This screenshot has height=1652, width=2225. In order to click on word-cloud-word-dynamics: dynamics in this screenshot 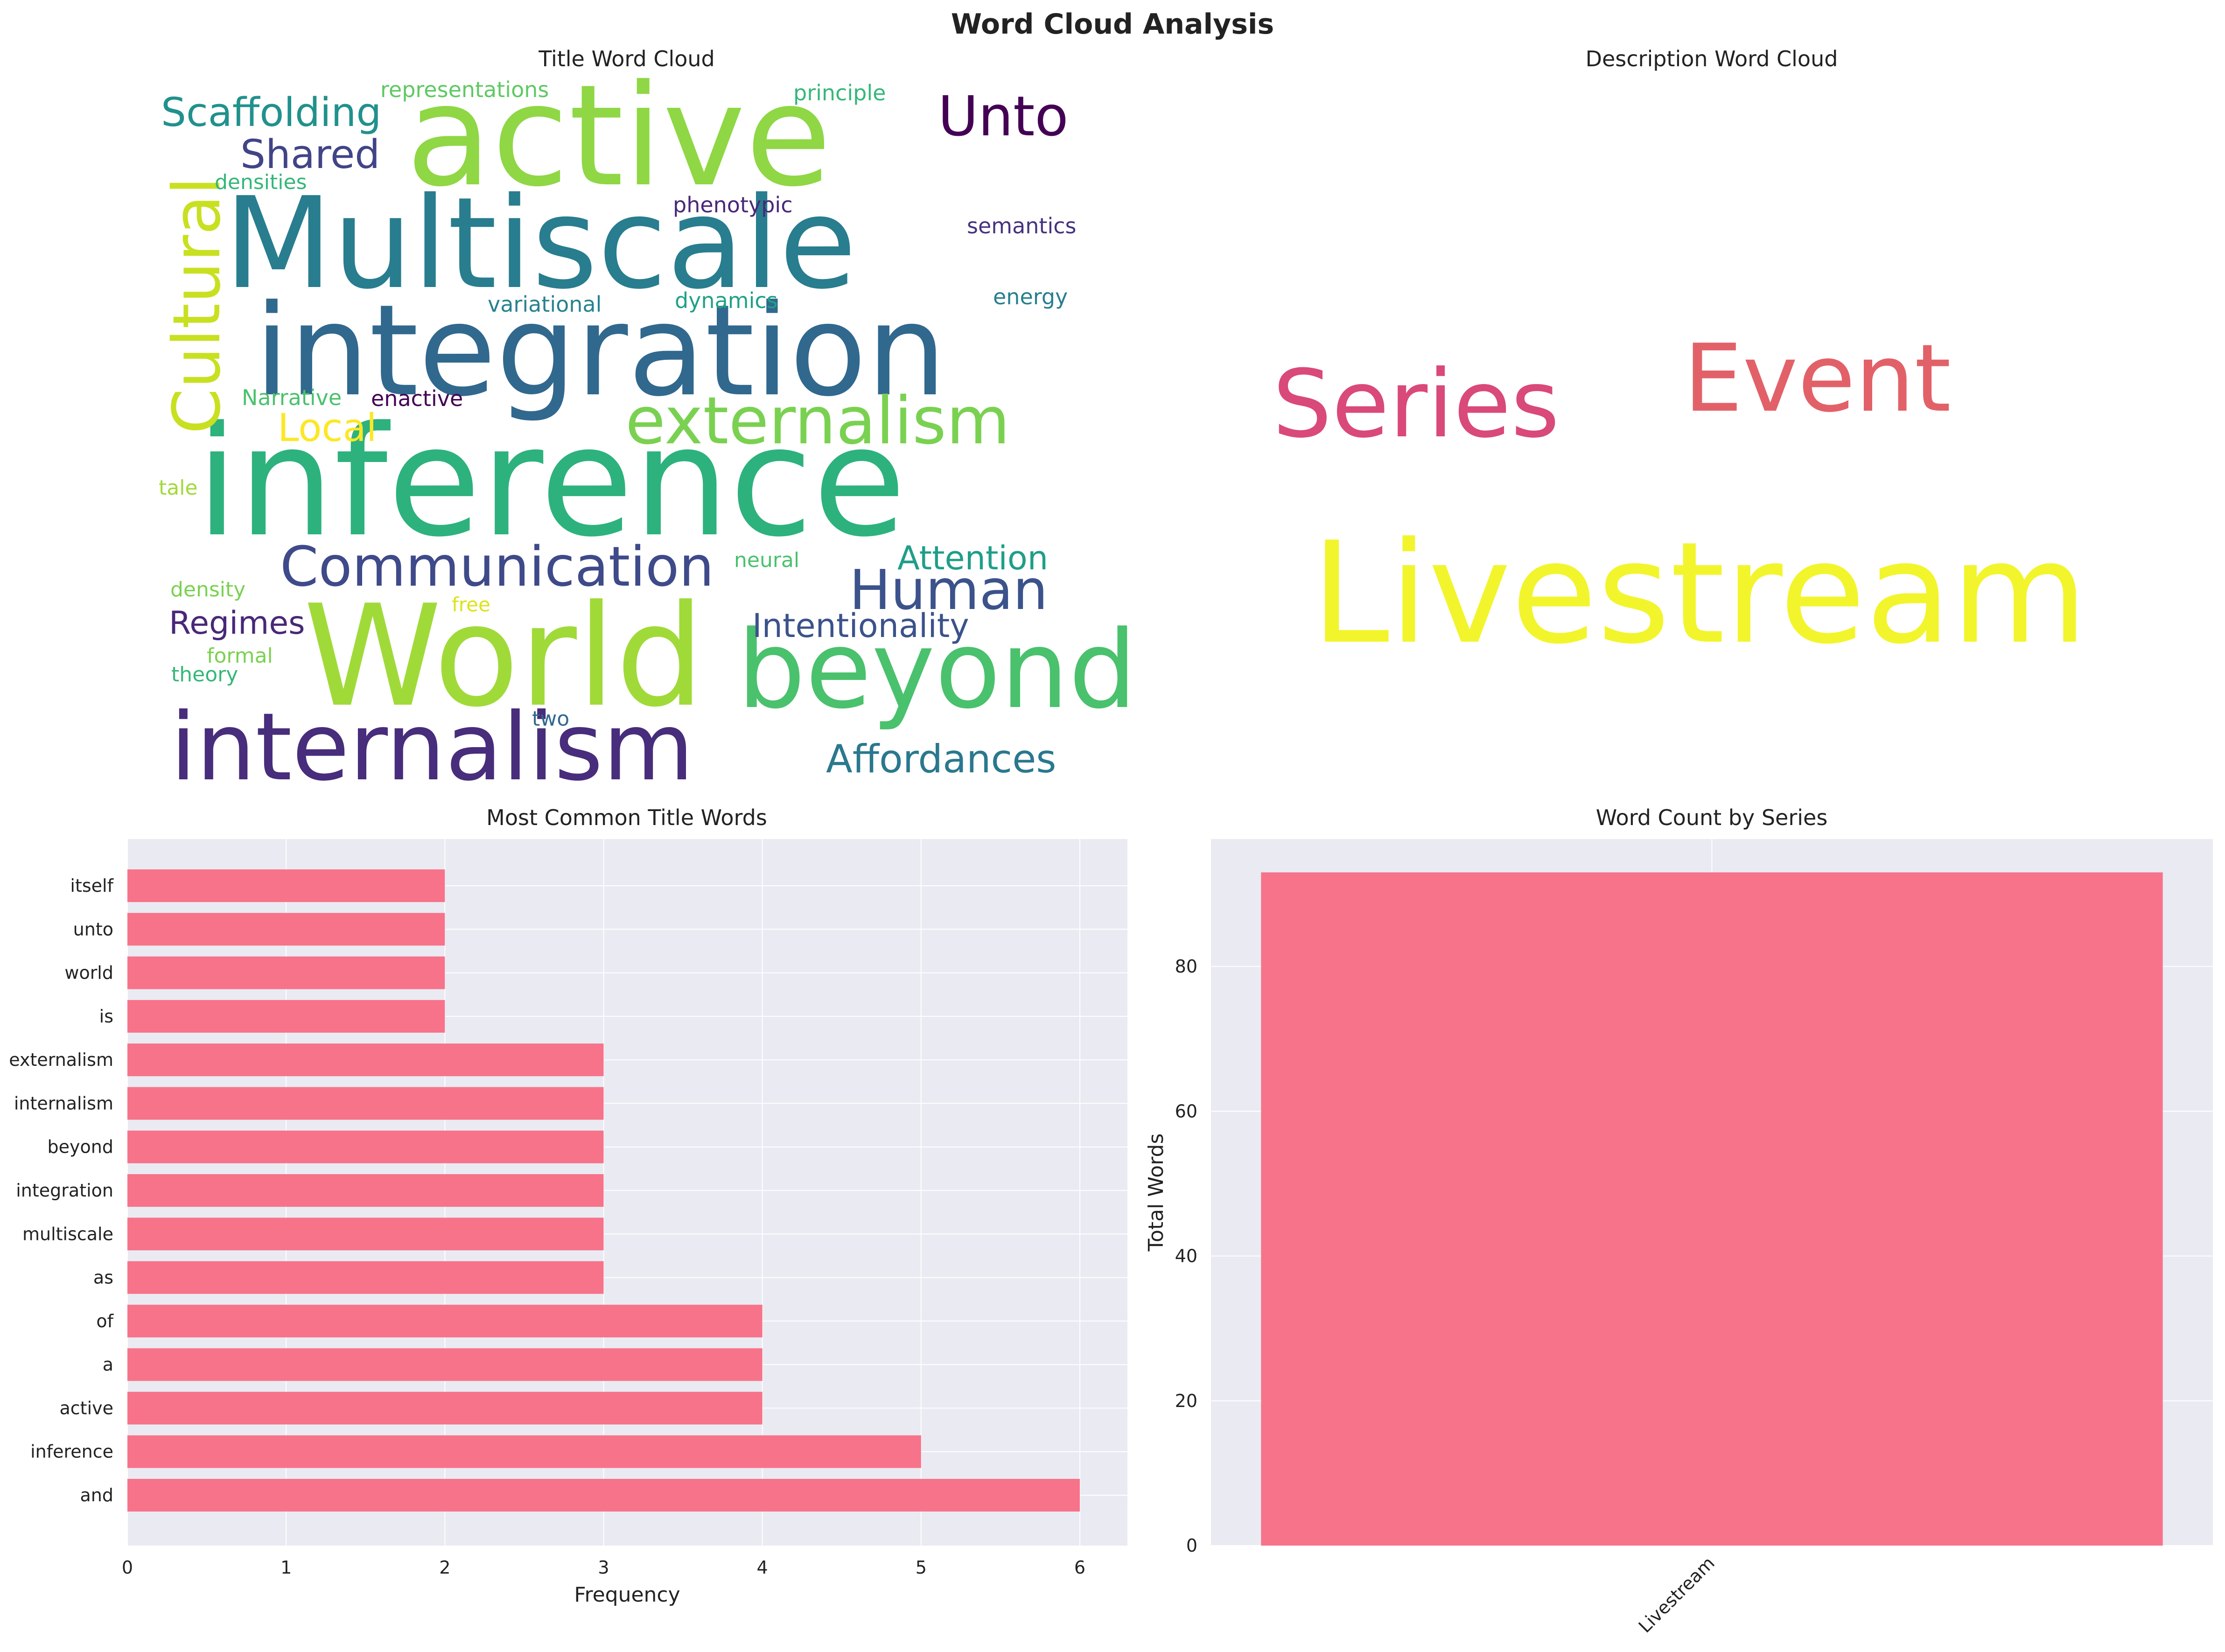, I will do `click(727, 300)`.